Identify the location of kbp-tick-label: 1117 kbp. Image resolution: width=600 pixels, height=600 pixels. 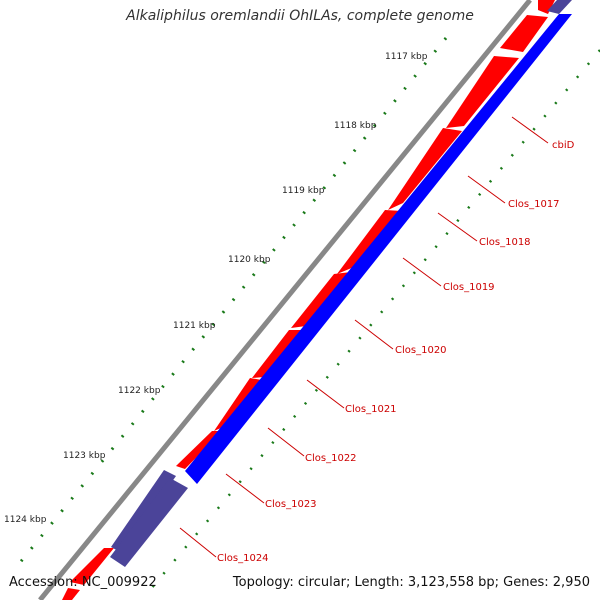
(406, 57).